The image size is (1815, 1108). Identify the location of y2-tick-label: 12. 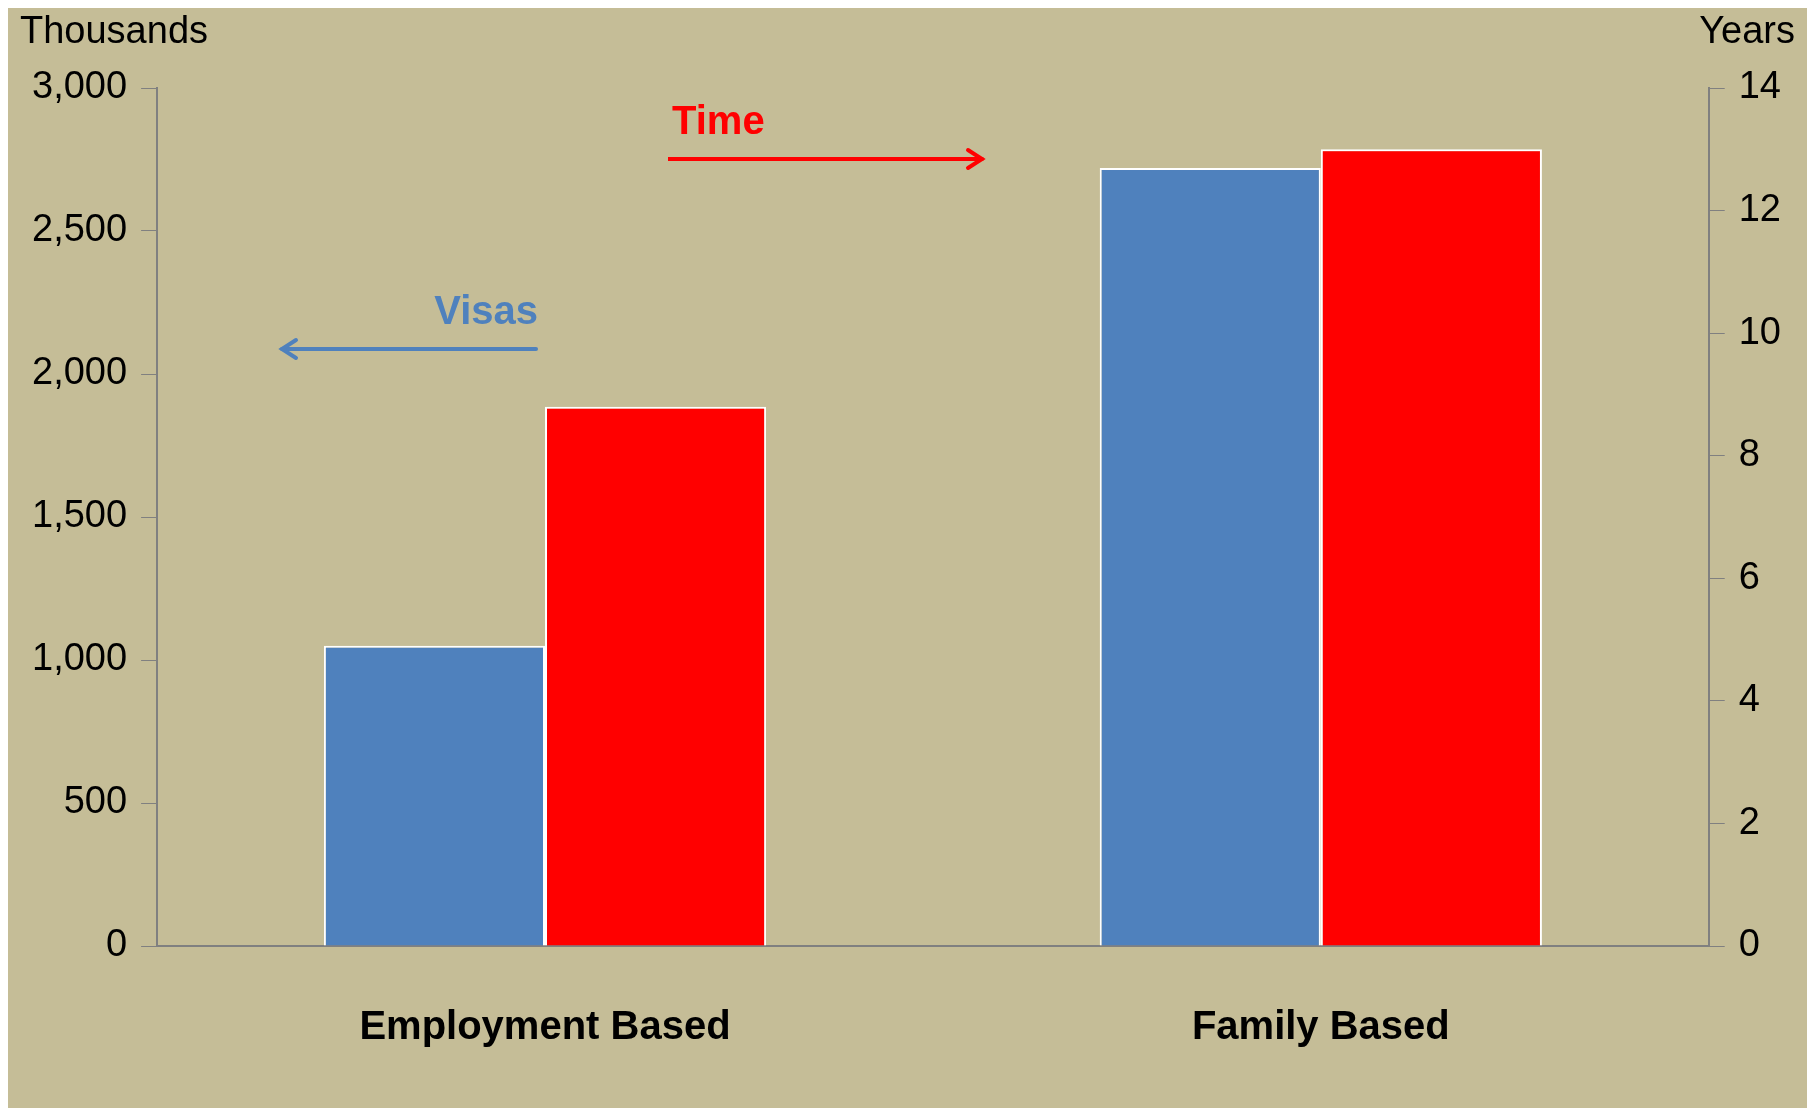
(1760, 208).